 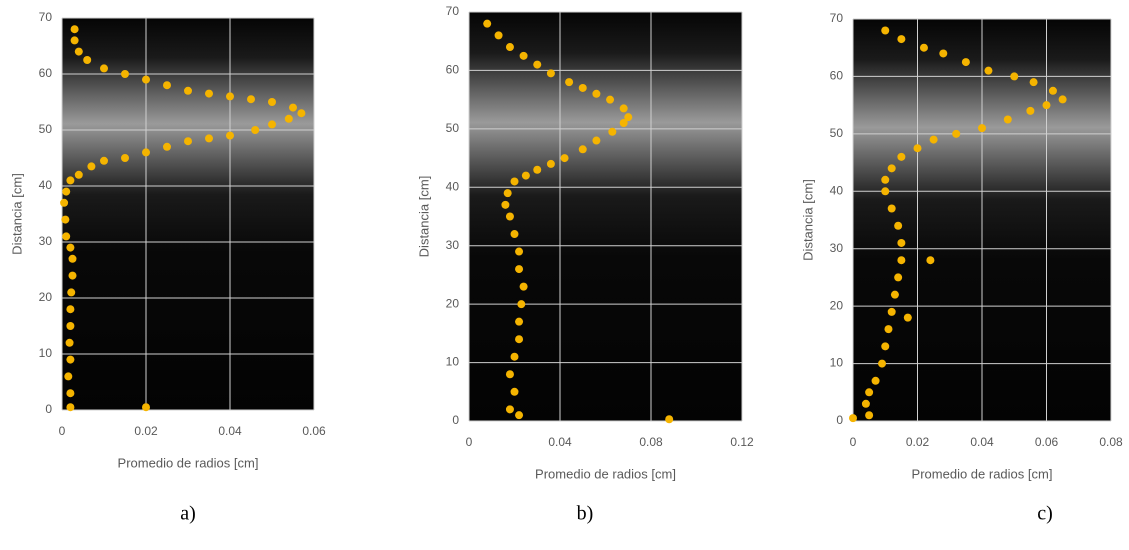 I want to click on y-axis-title: Distancia [cm], so click(x=423, y=217).